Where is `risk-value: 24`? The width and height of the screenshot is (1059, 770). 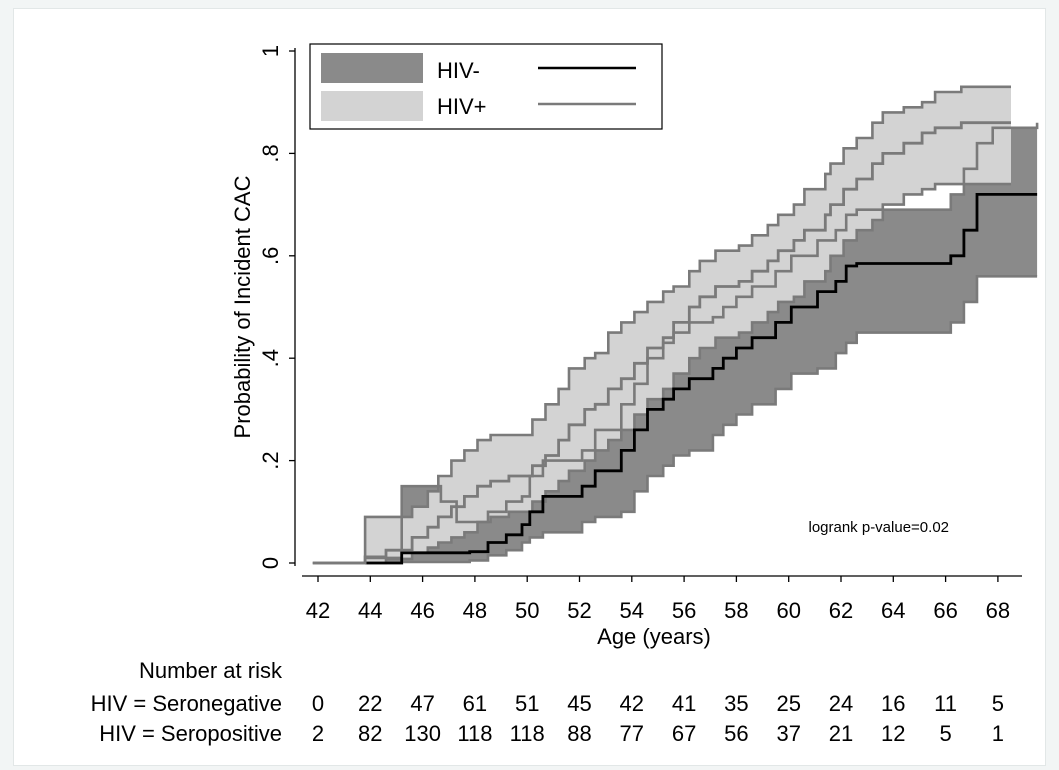
risk-value: 24 is located at coordinates (841, 703).